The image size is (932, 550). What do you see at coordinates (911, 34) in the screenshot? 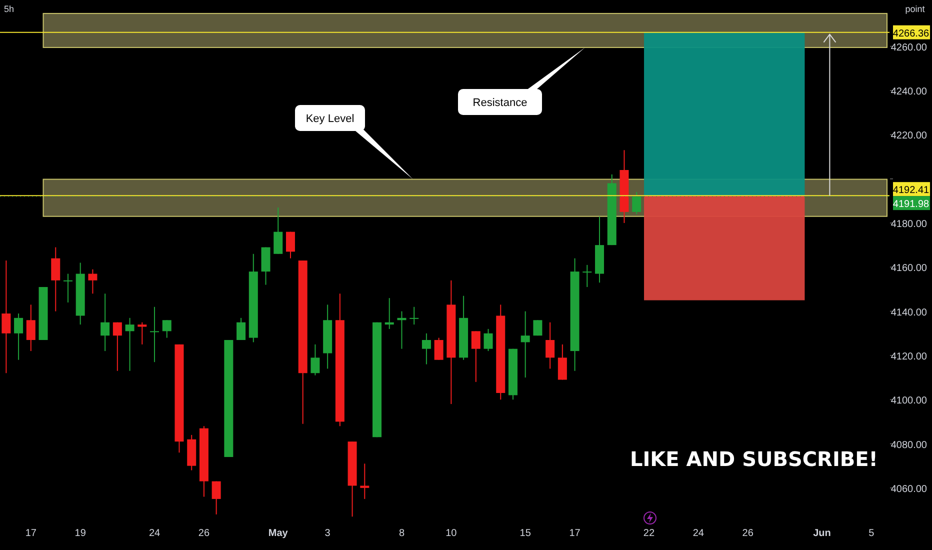
I see `ref-line-label: 4266.36` at bounding box center [911, 34].